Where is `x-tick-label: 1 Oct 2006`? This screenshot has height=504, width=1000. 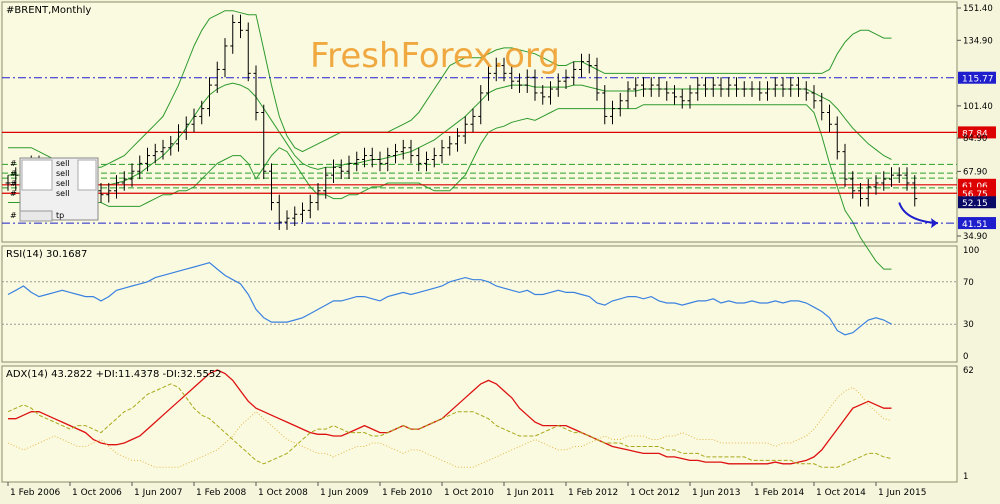 x-tick-label: 1 Oct 2006 is located at coordinates (97, 493).